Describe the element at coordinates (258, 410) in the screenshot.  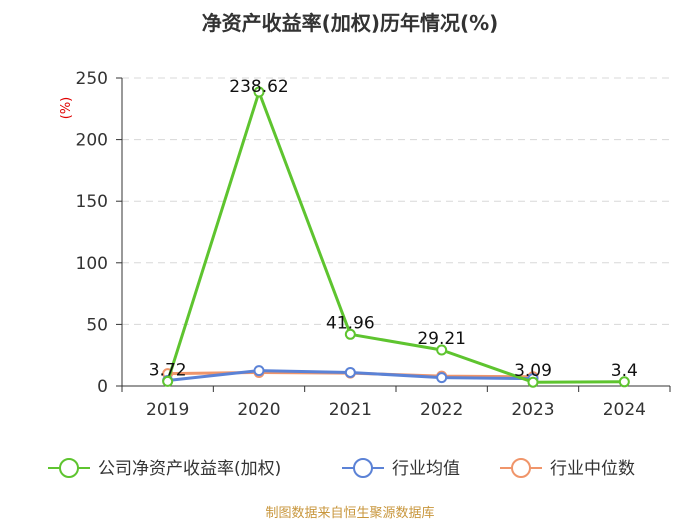
I see `x-tick-label: 2020` at that location.